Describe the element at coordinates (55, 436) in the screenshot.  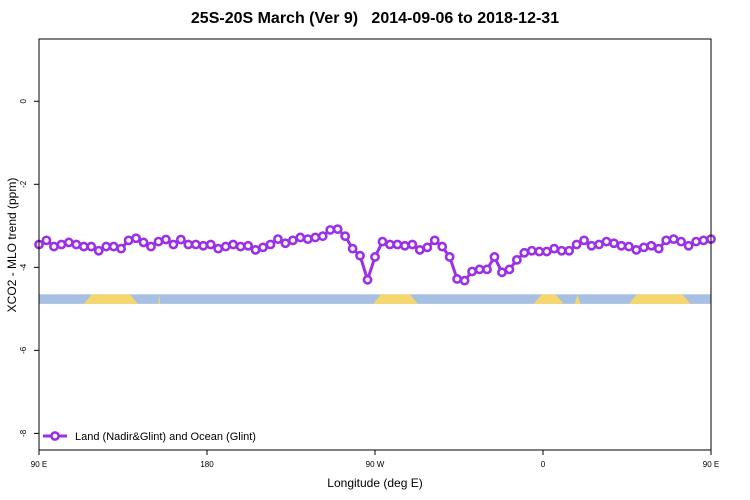
I see `legend-swatch-marker` at that location.